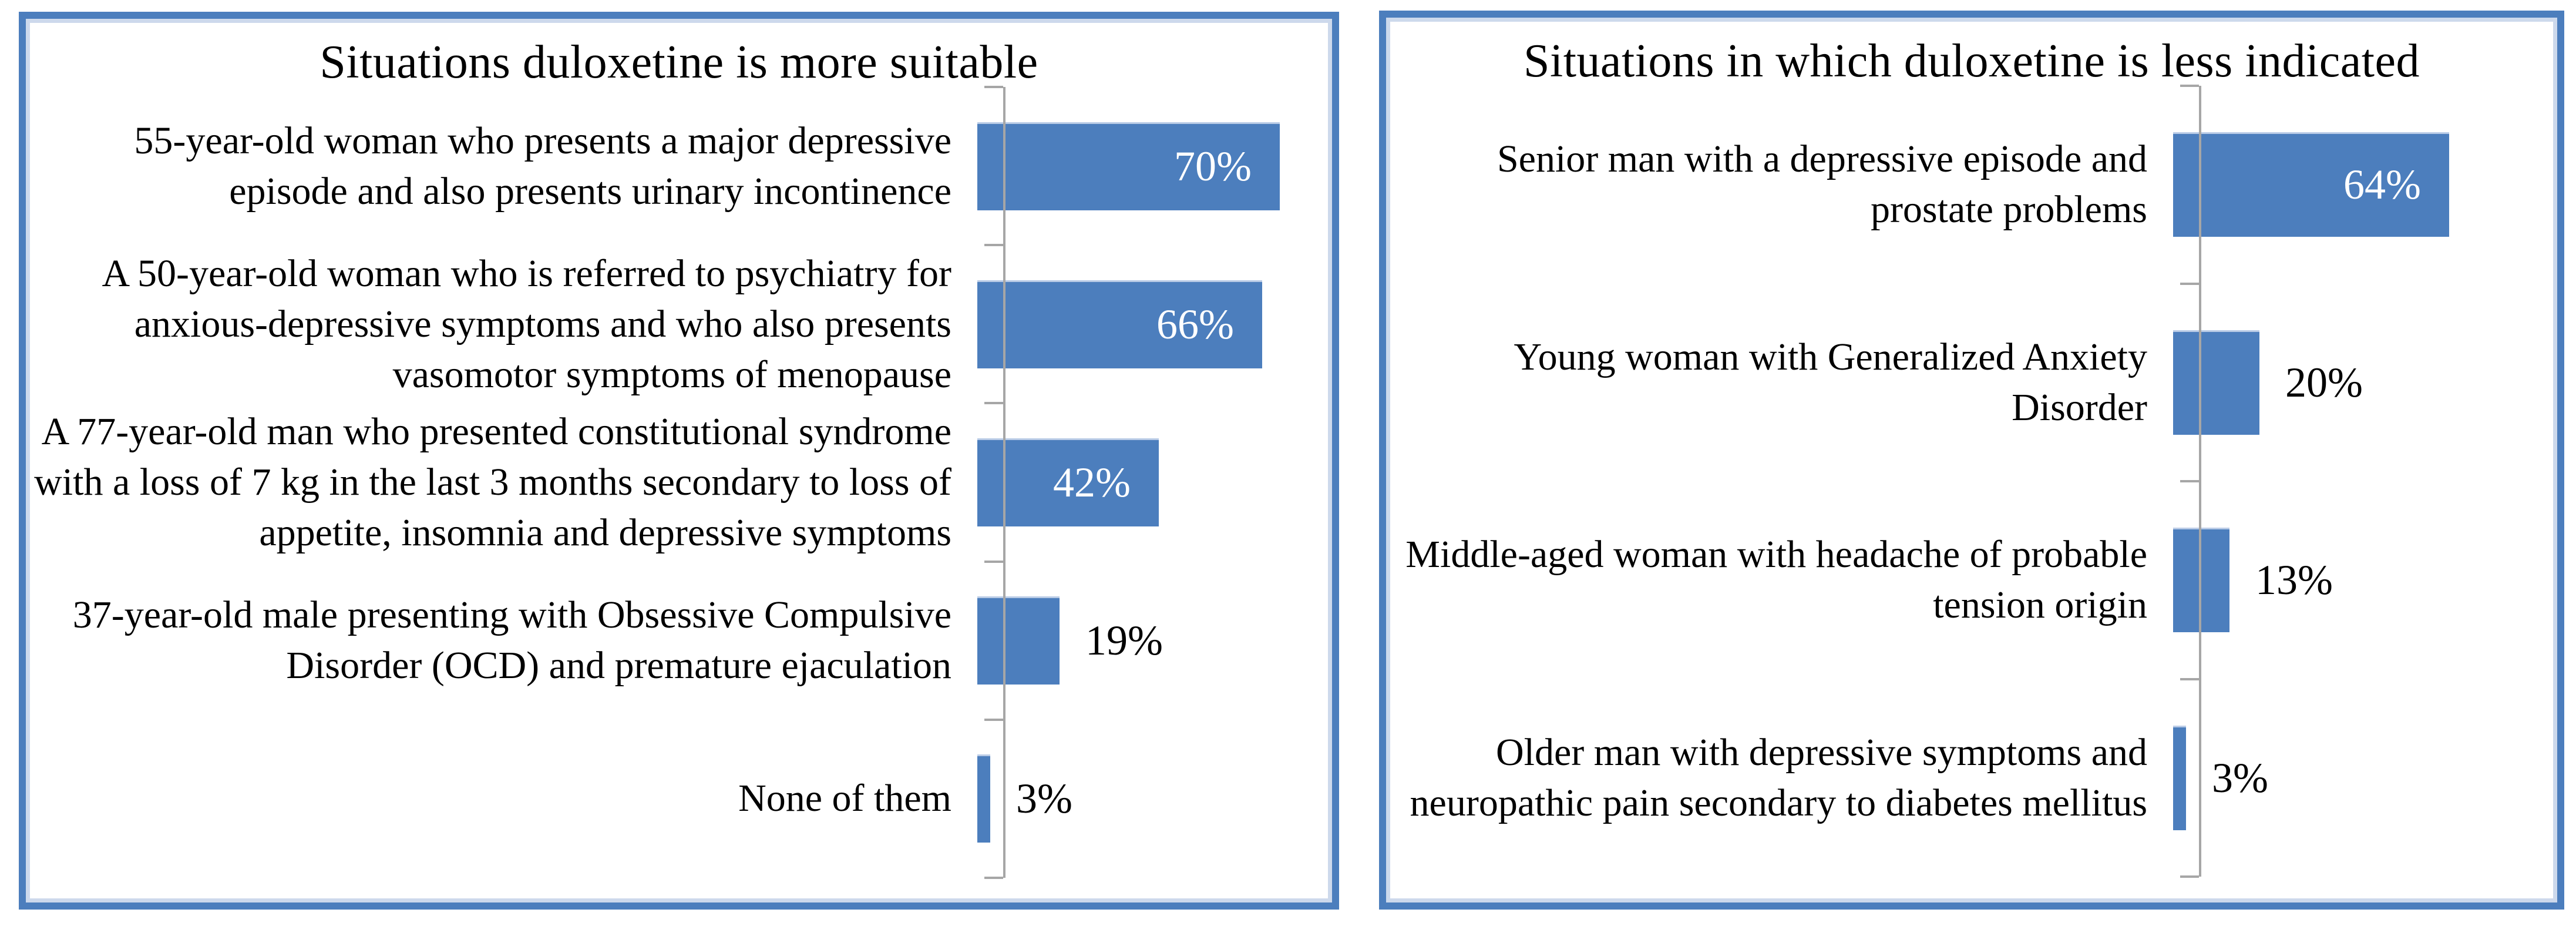 The height and width of the screenshot is (926, 2576). Describe the element at coordinates (1119, 324) in the screenshot. I see `value-bar: 66%` at that location.